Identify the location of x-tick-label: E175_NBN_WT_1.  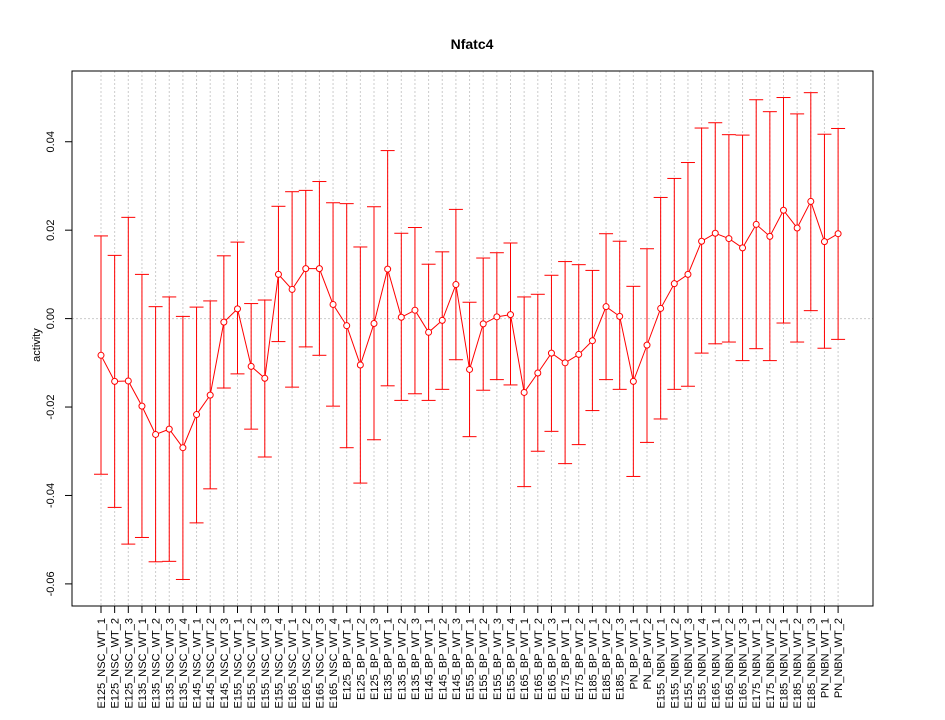
(757, 663).